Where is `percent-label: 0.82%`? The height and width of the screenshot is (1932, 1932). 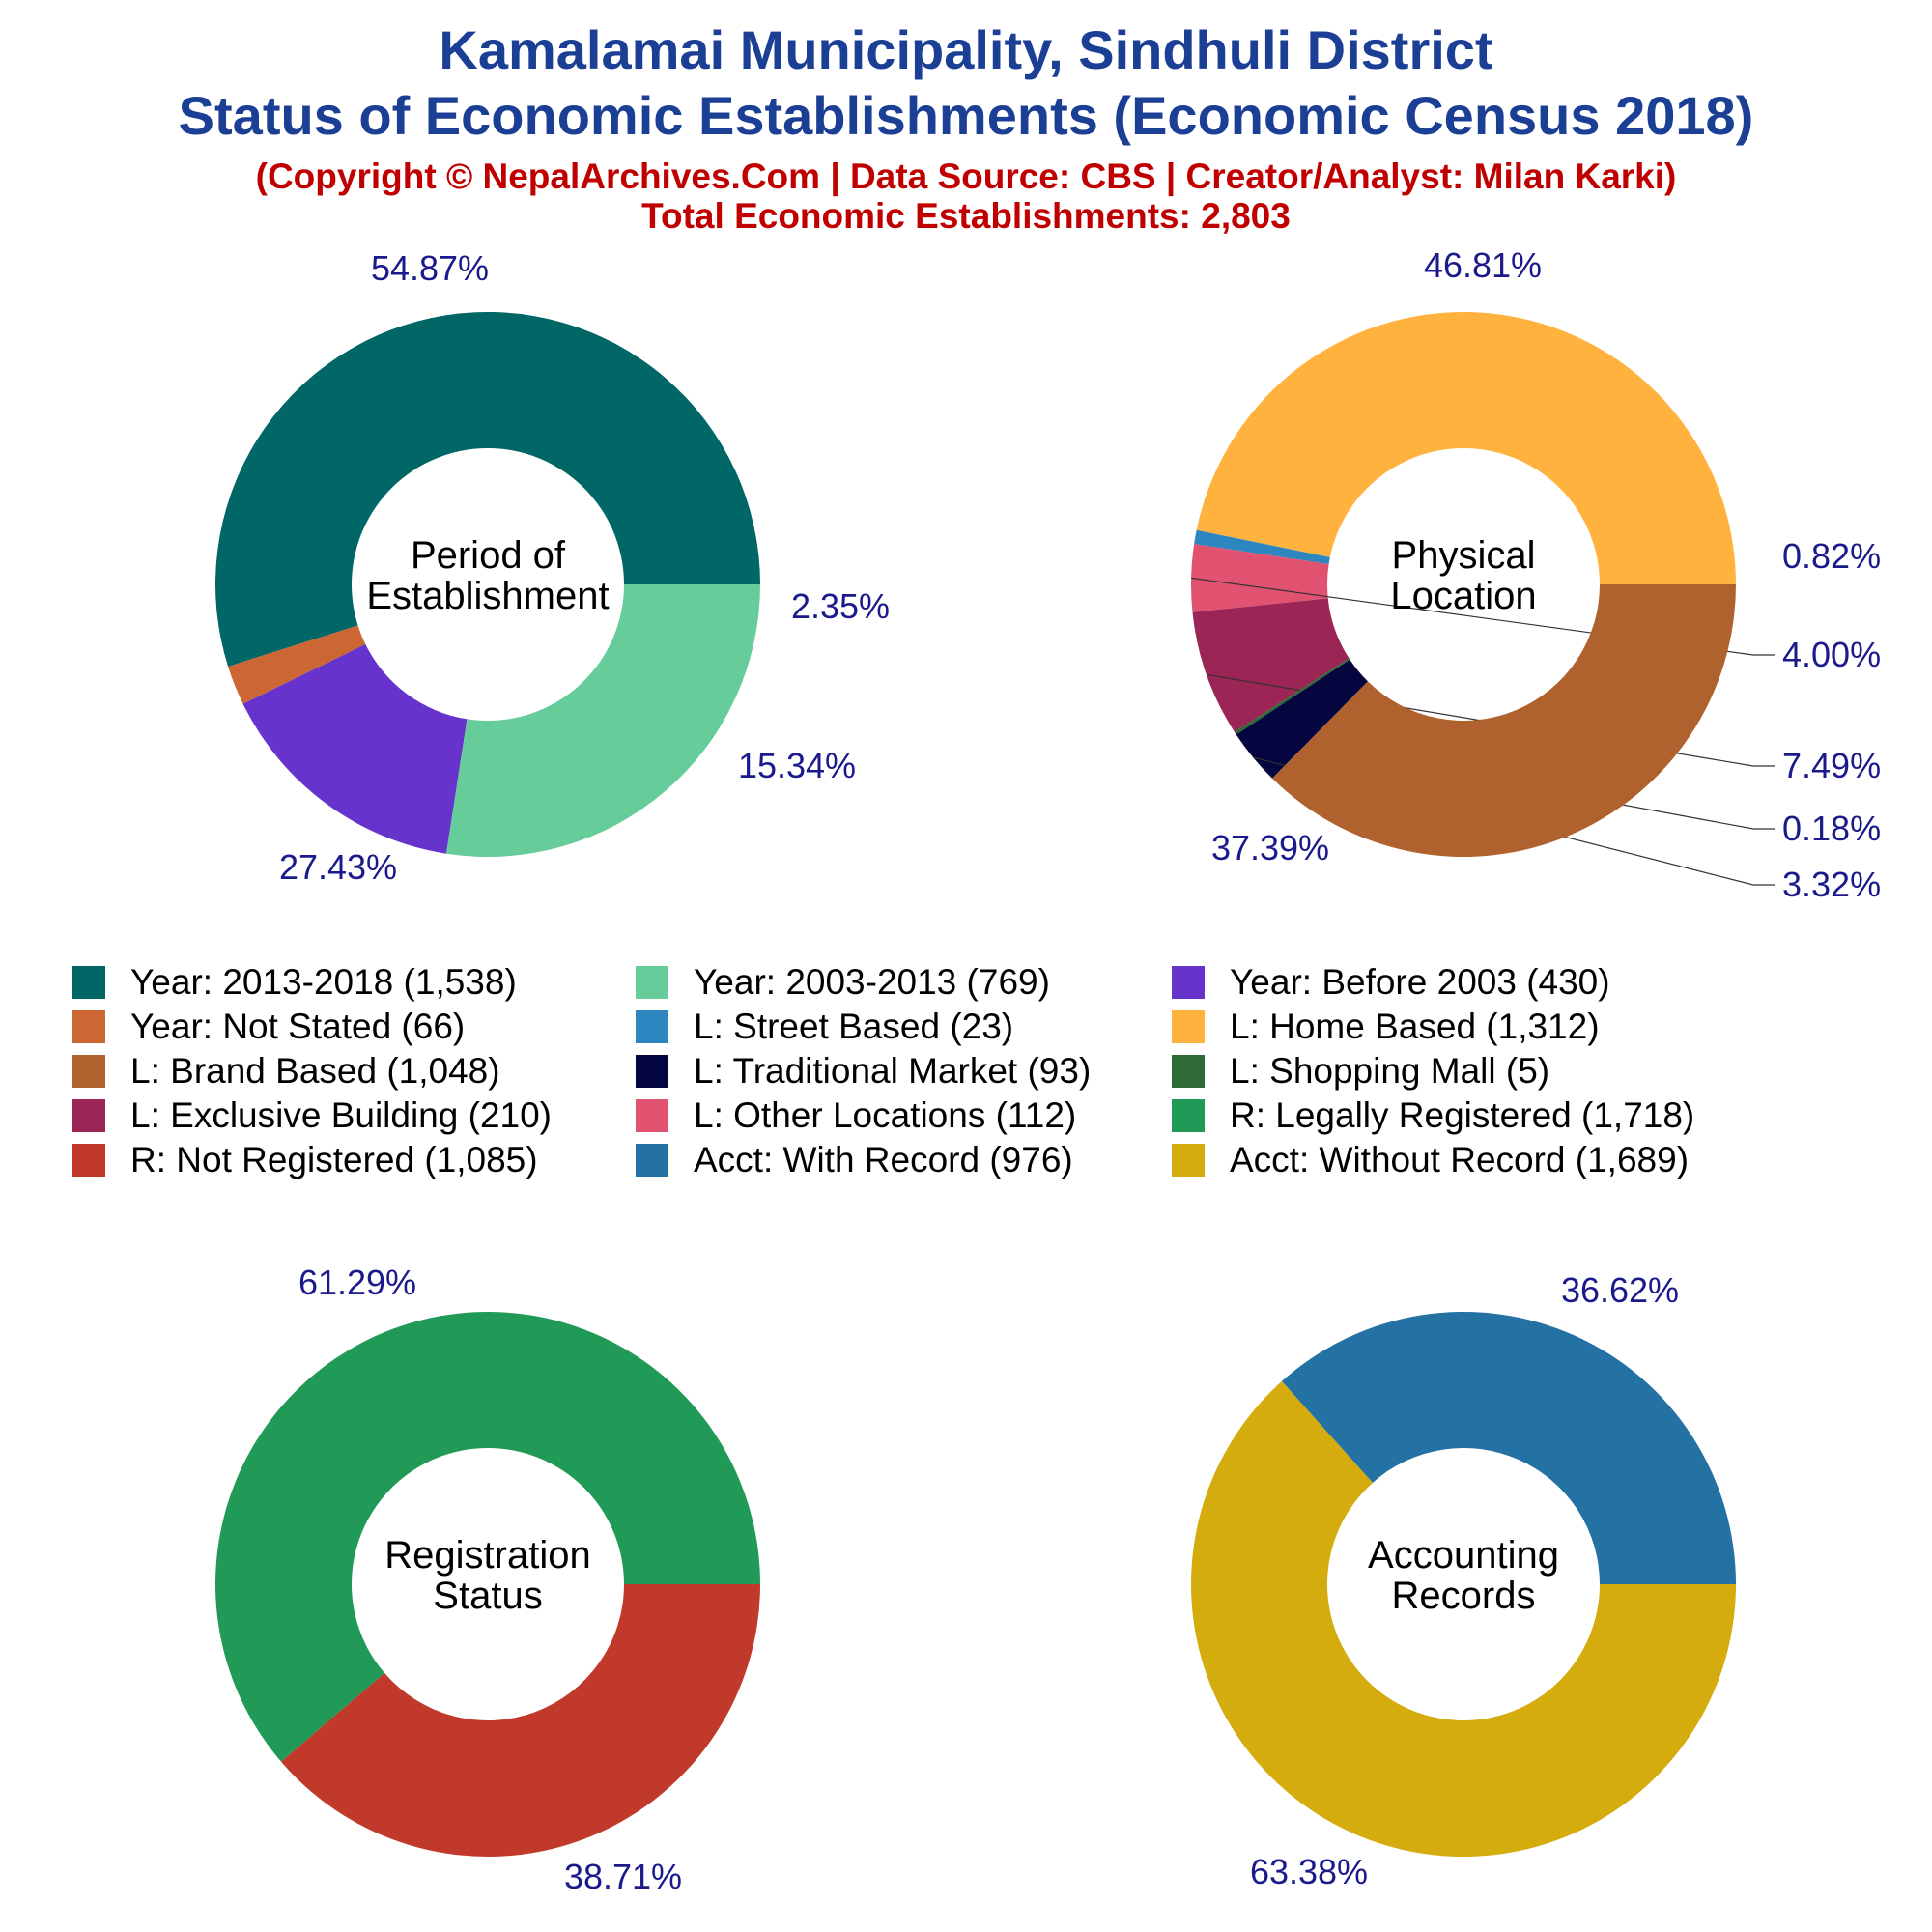
percent-label: 0.82% is located at coordinates (1831, 556).